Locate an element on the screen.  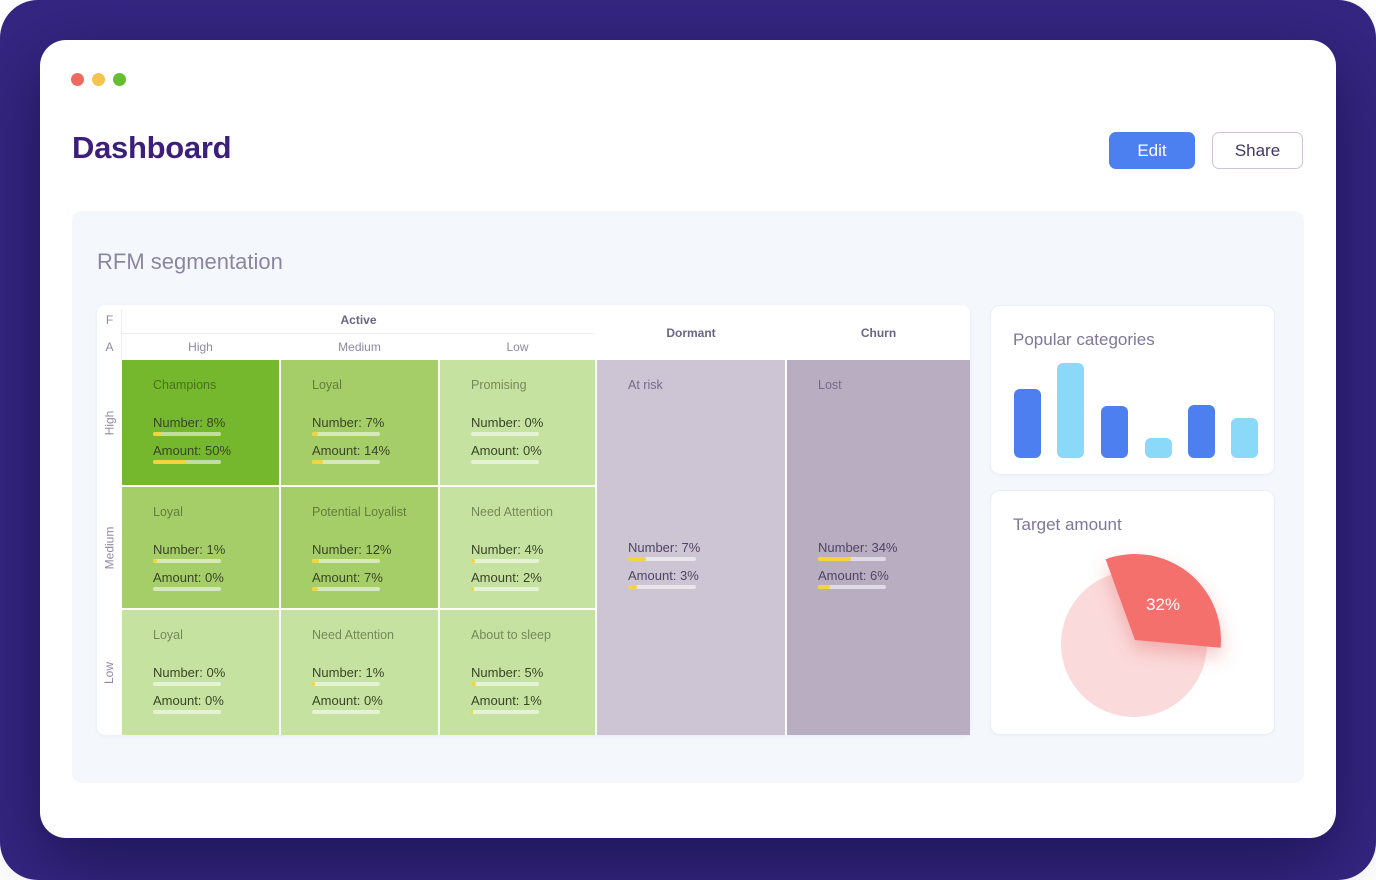
segment-metrics: Number: 12% Amount: 7% is located at coordinates (359, 547).